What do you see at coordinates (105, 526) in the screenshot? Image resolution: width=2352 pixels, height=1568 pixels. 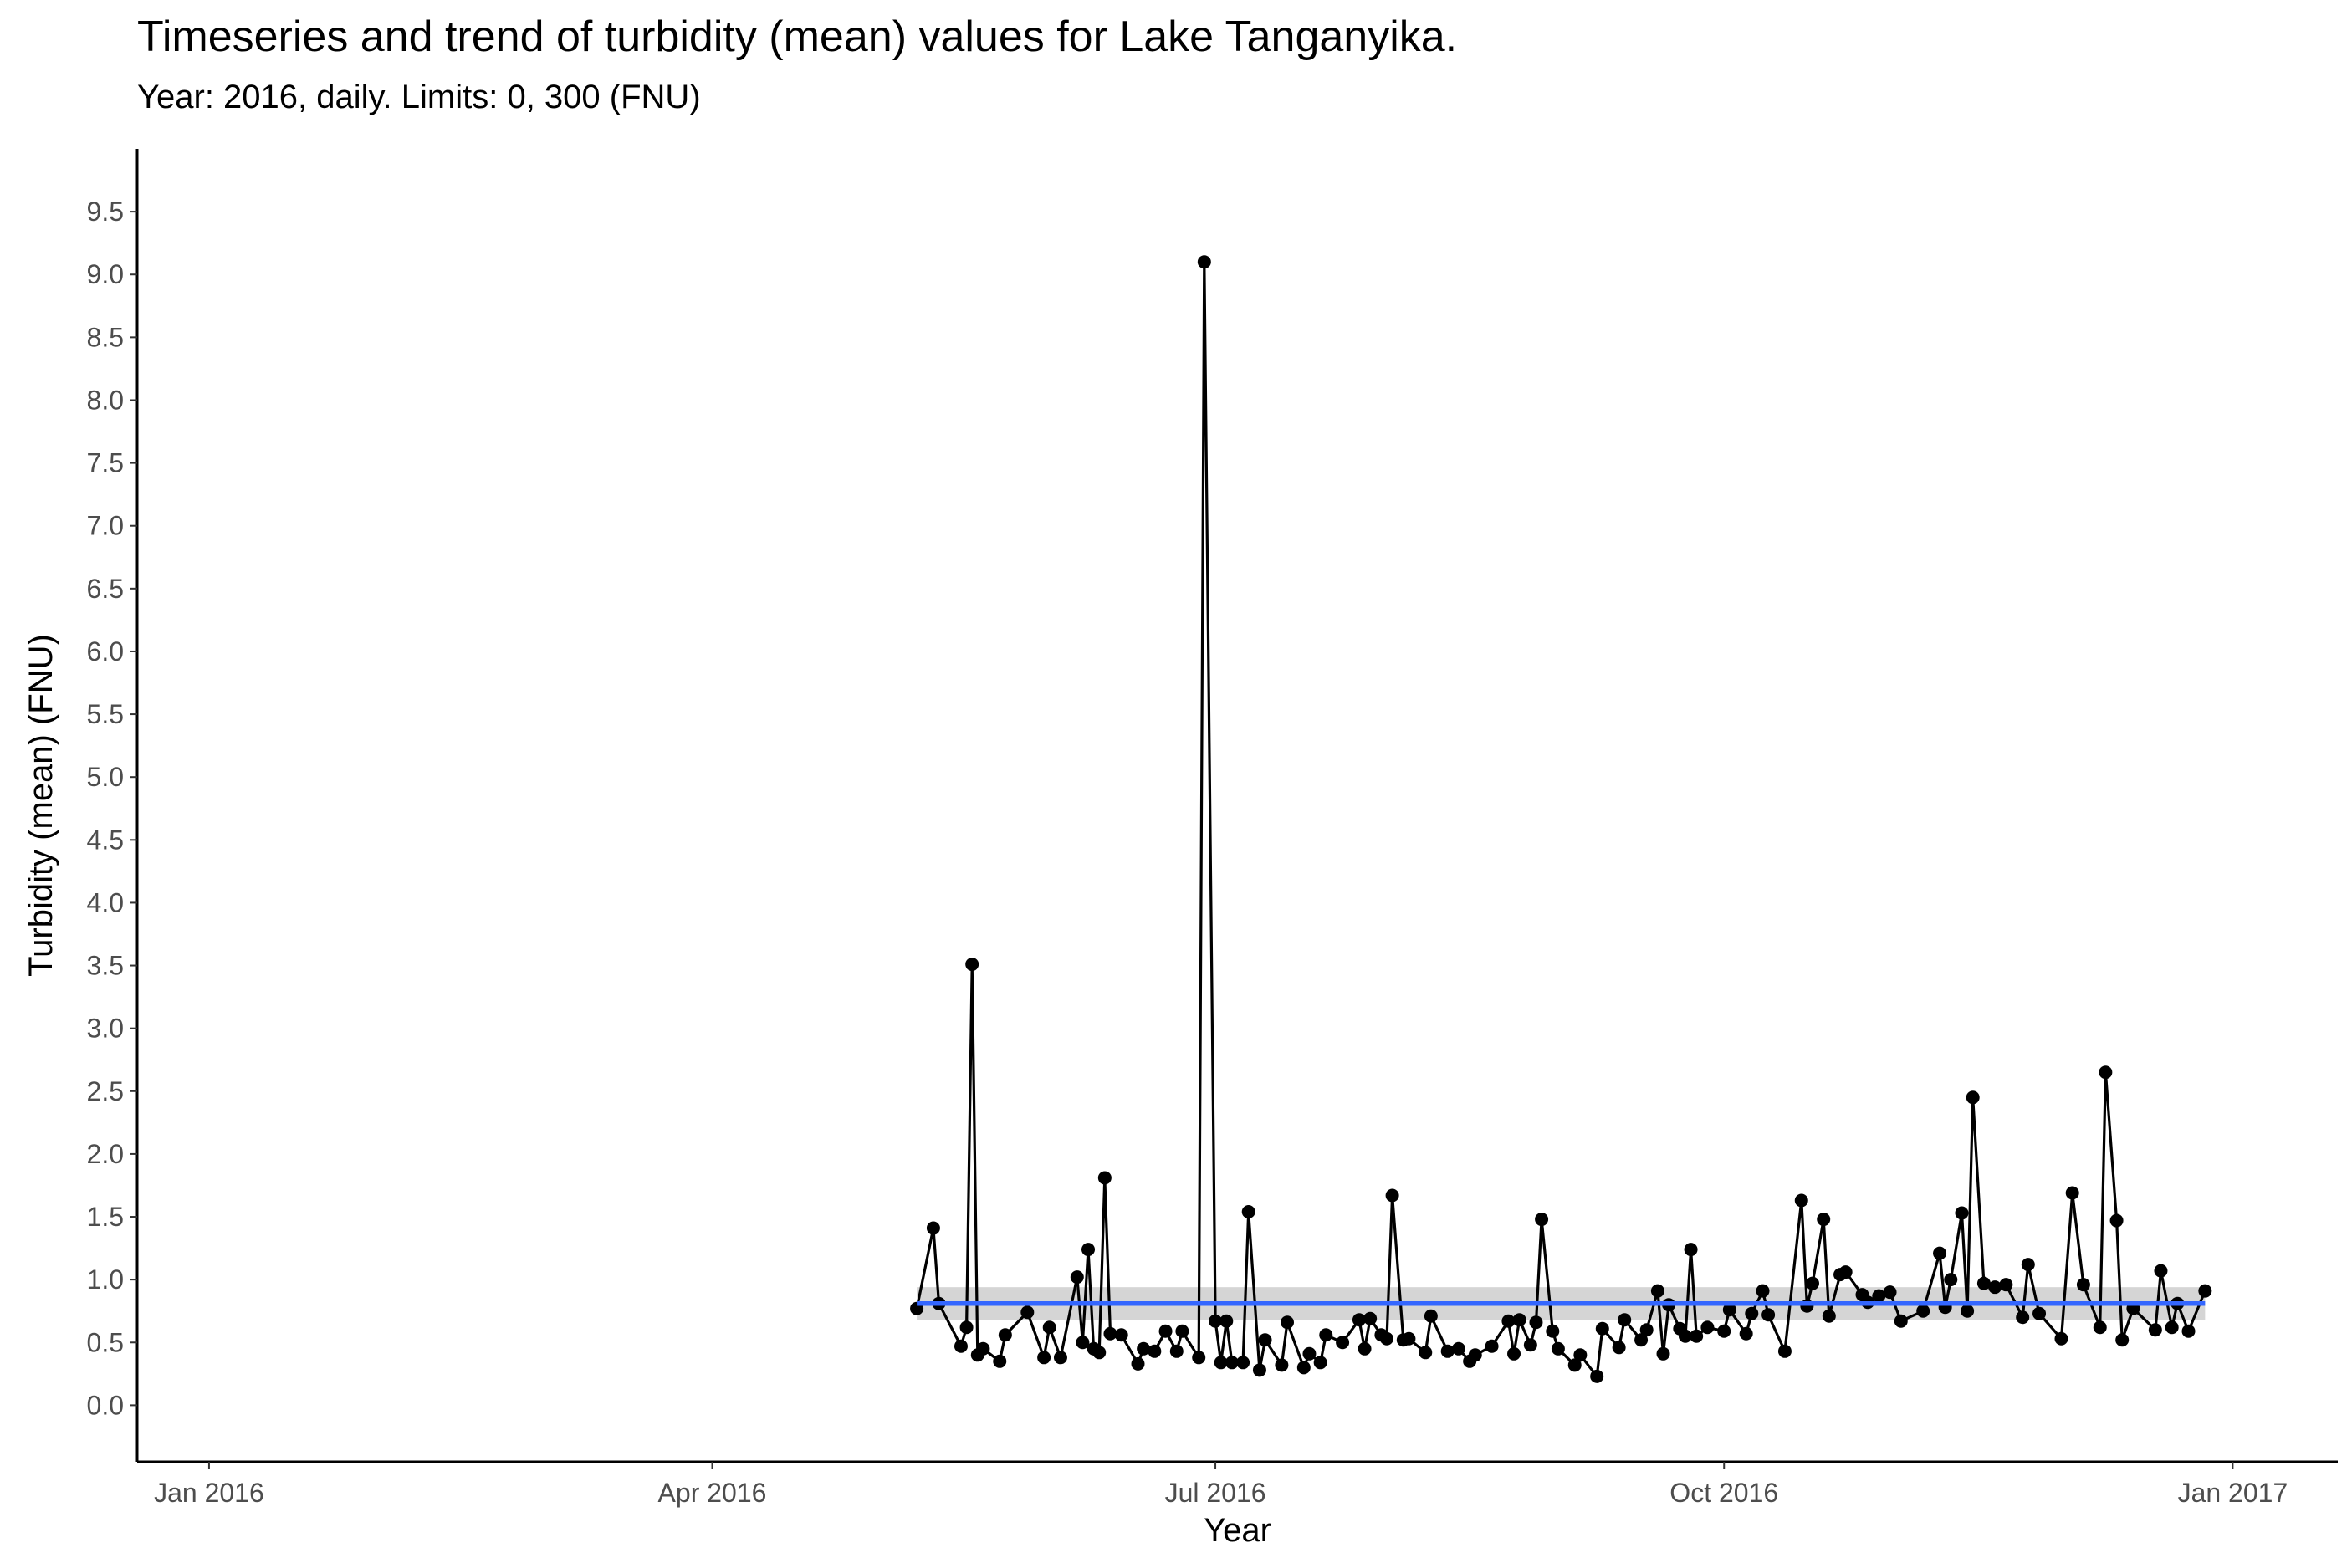 I see `y-tick-label: 7.0` at bounding box center [105, 526].